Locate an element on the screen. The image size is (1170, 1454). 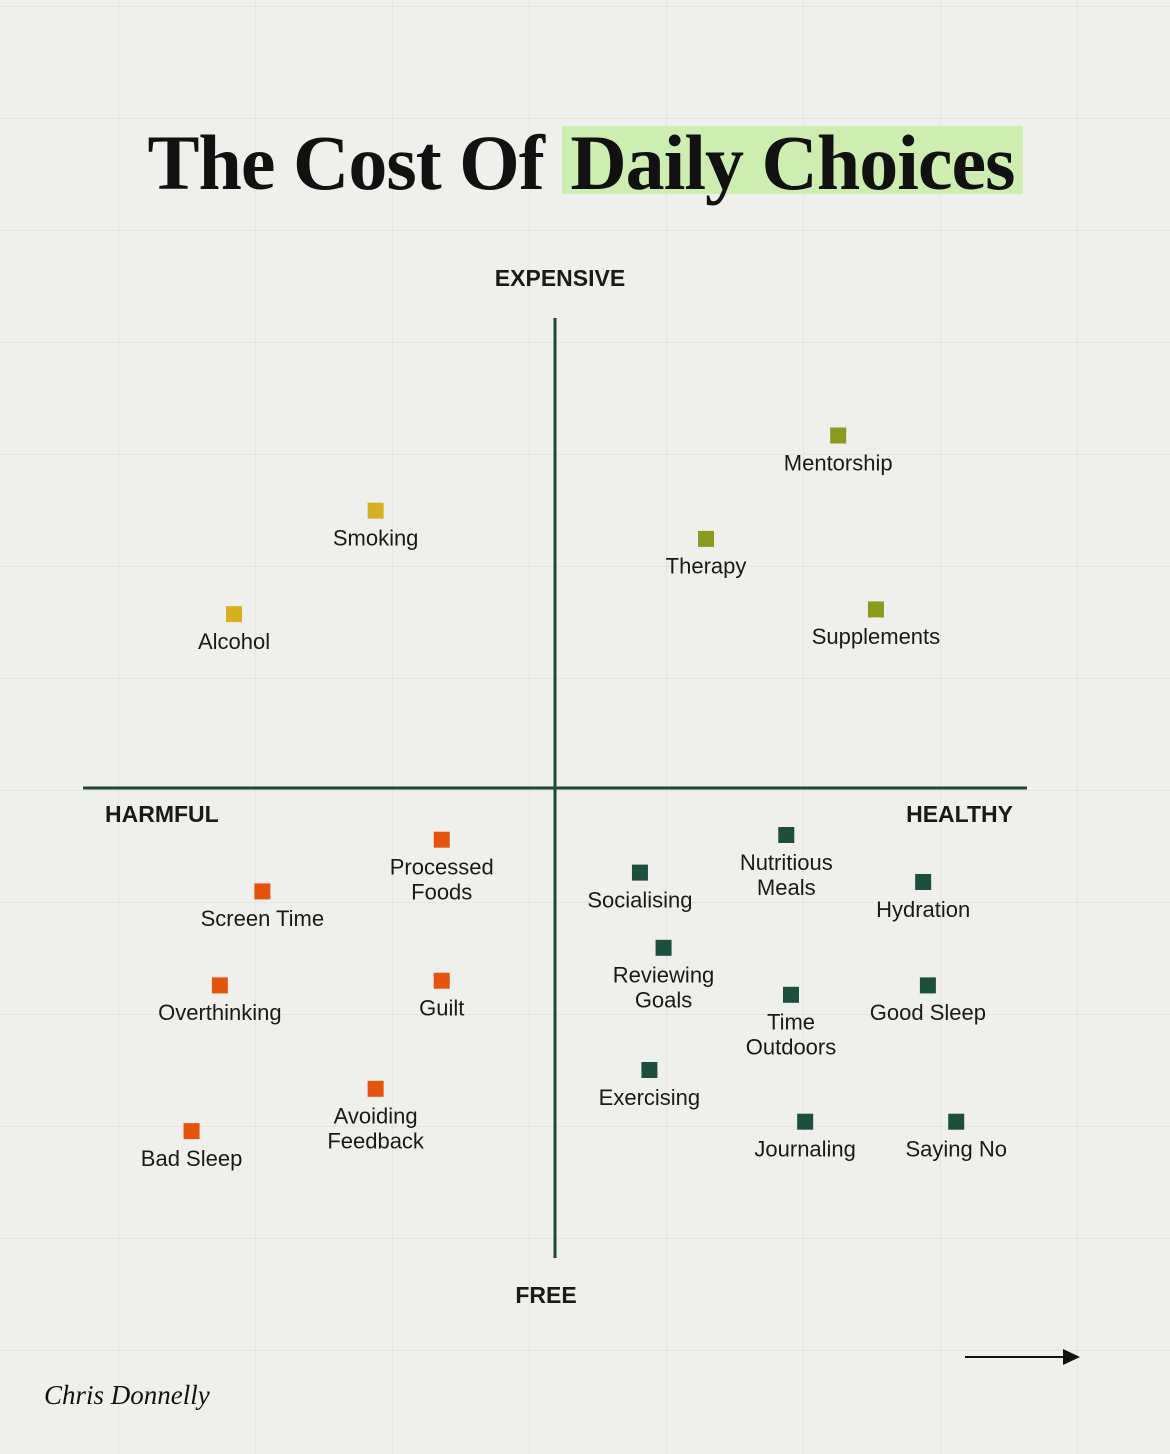
point-label: Feedback is located at coordinates (376, 1141).